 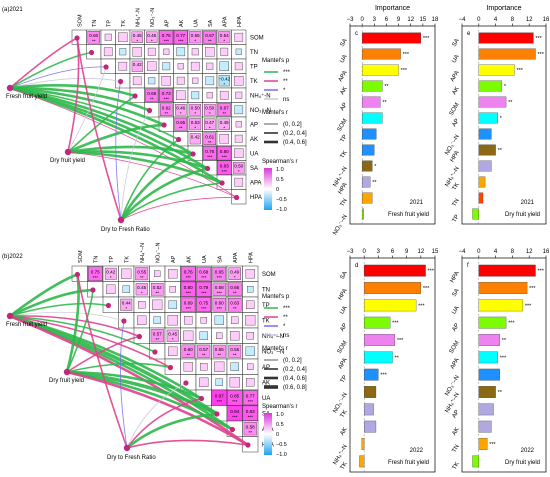 I want to click on heatmap-top-label: TK, so click(x=127, y=259).